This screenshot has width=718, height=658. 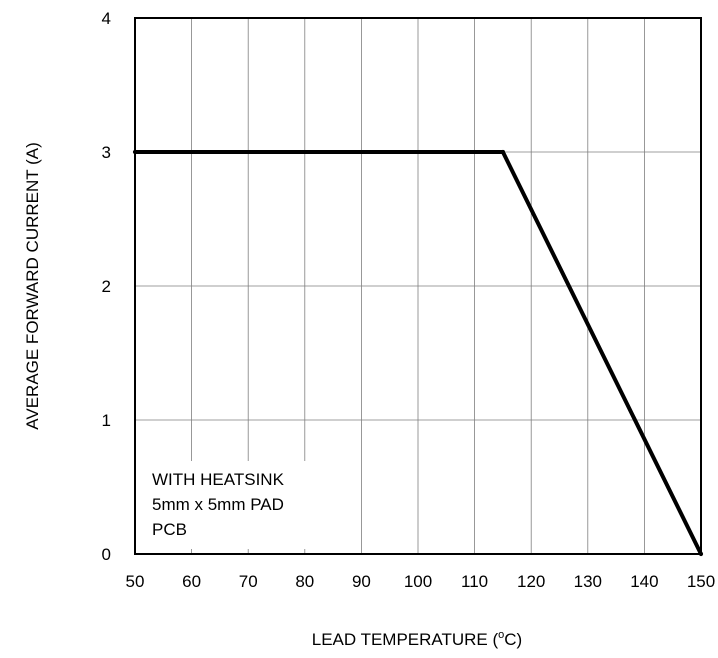 I want to click on x-tick-label: 120, so click(x=531, y=581).